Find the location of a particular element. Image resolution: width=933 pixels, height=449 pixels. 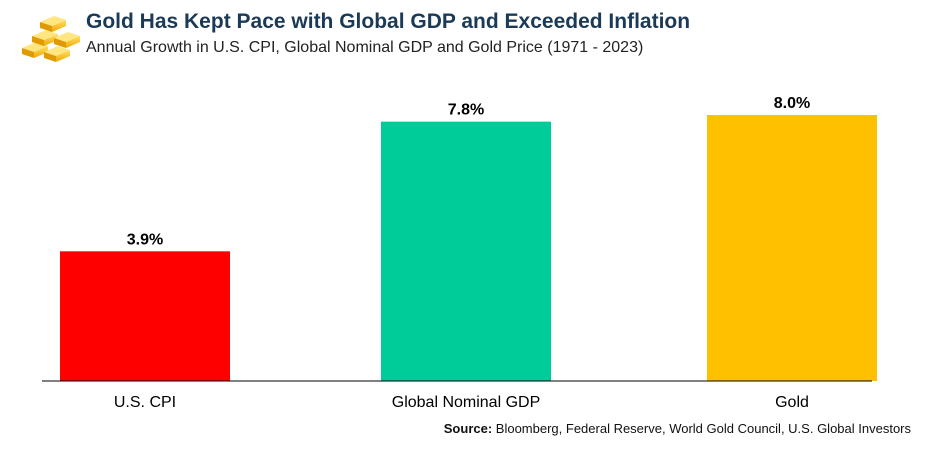

data-label-global-nominal-gdp: 7.8% is located at coordinates (466, 110).